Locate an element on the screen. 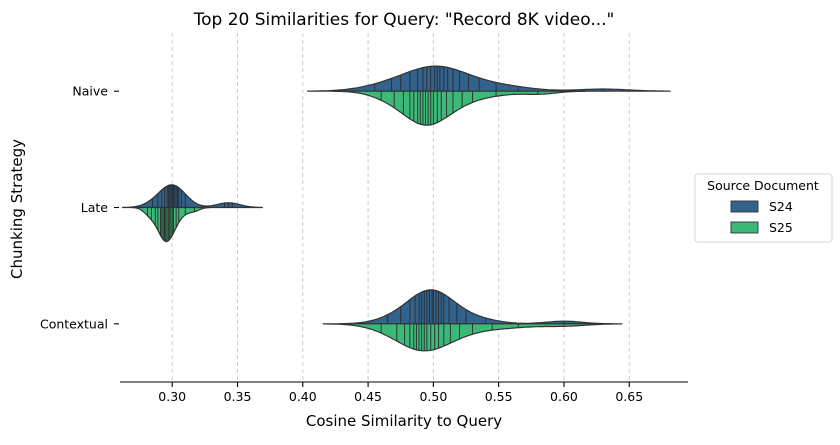  legend-title: Source Document is located at coordinates (763, 185).